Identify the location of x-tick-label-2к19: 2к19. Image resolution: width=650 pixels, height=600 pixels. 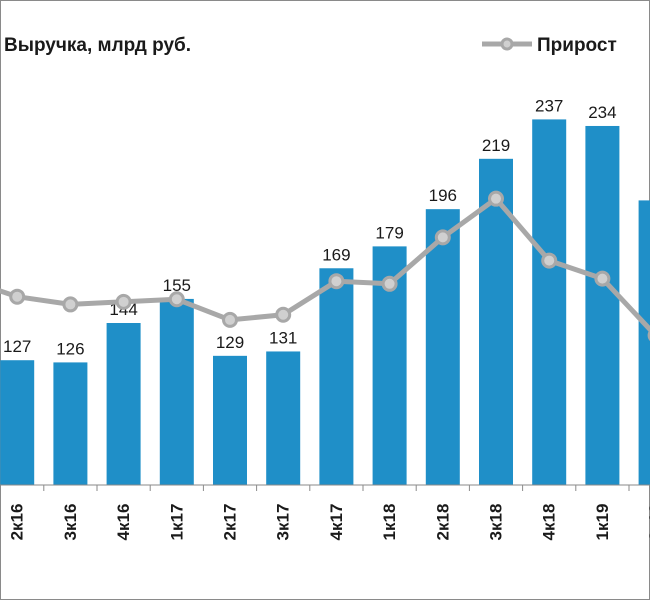
(648, 522).